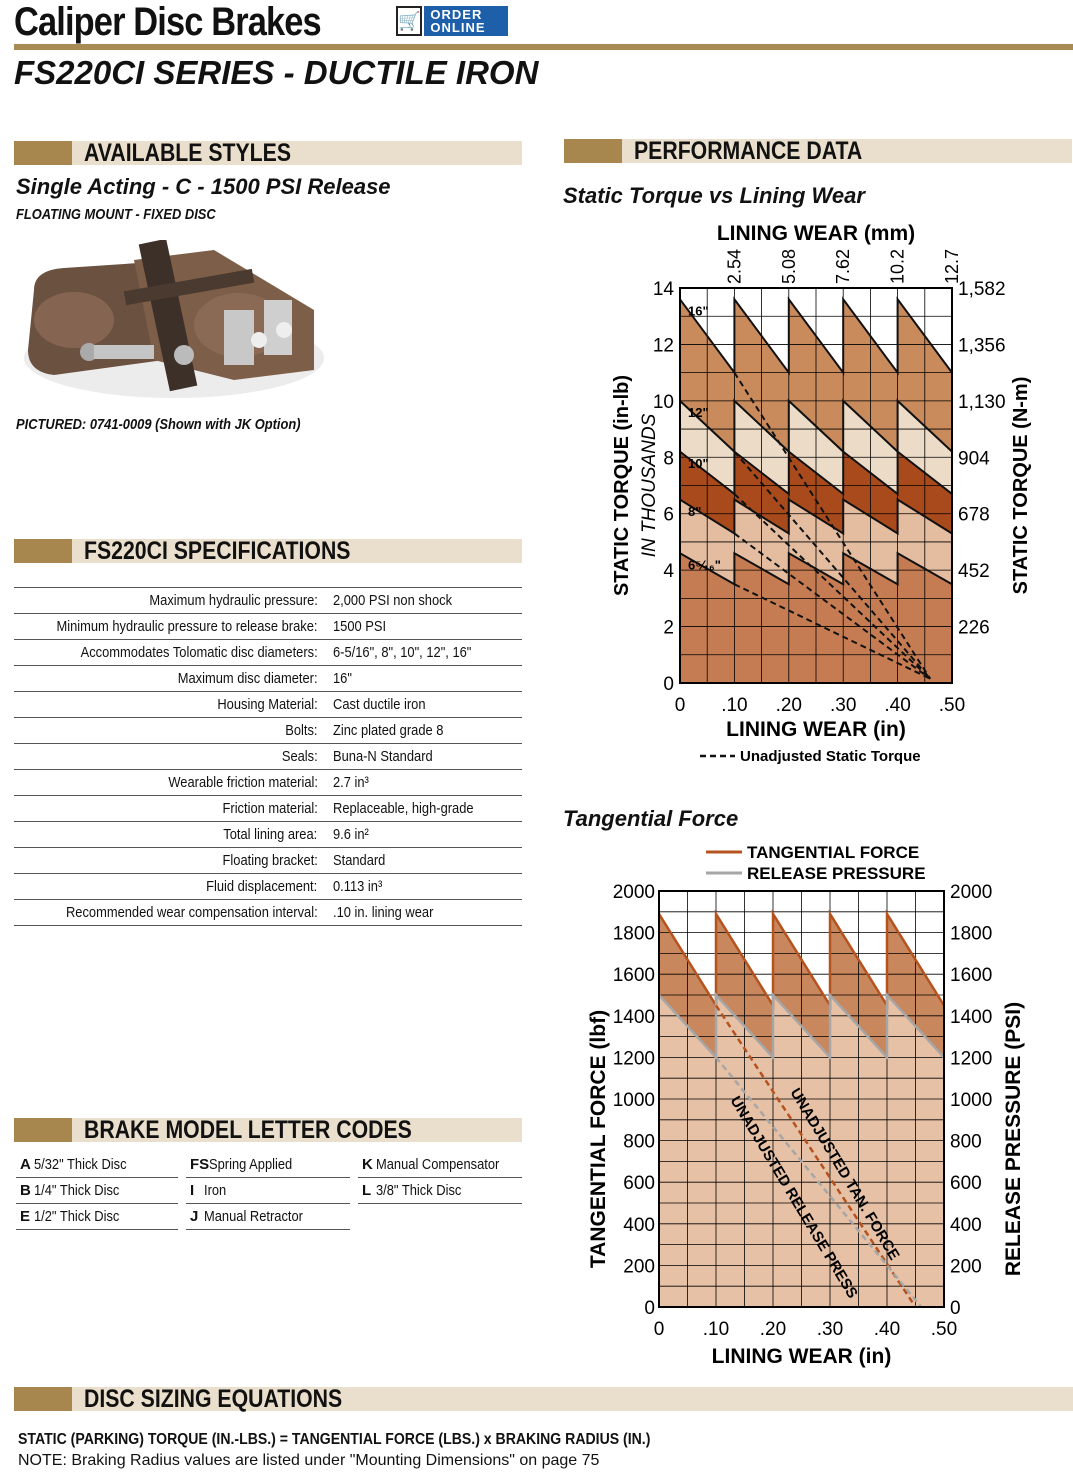  What do you see at coordinates (952, 266) in the screenshot?
I see `x2-tick-label: 12.7` at bounding box center [952, 266].